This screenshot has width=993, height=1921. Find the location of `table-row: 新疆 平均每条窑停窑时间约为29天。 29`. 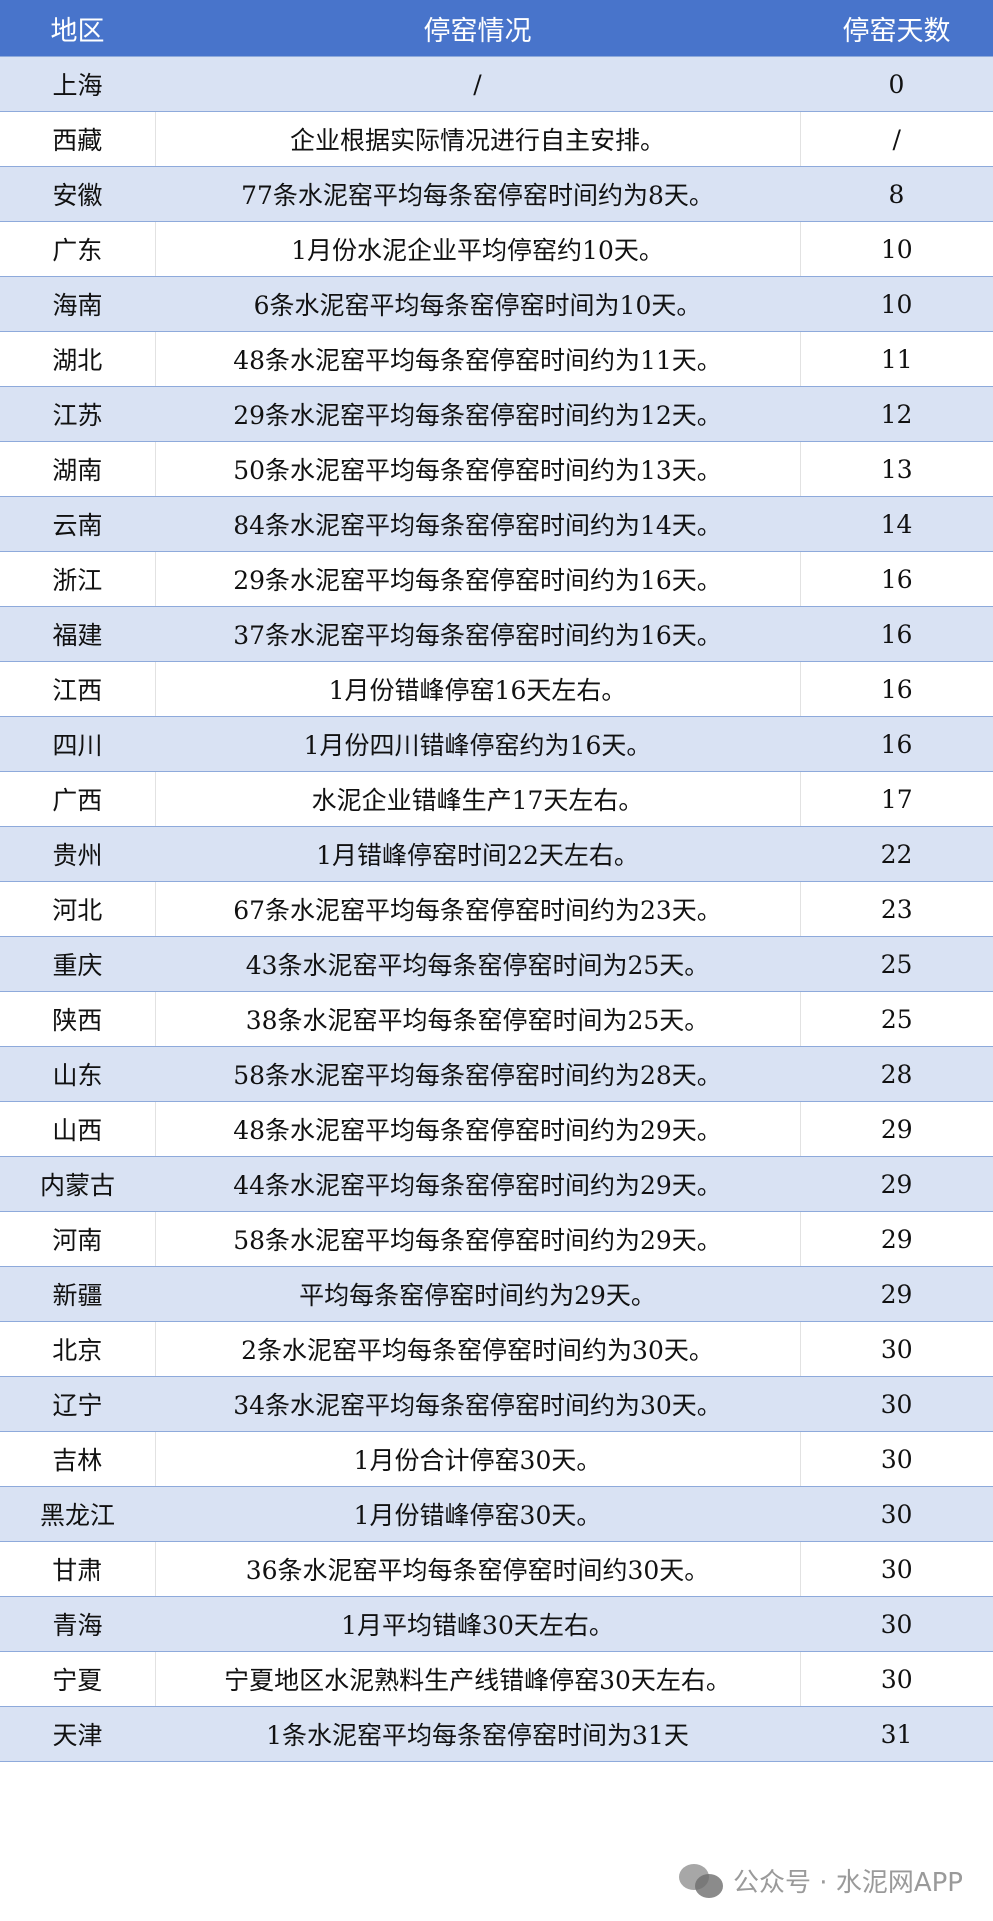

table-row: 新疆 平均每条窑停窑时间约为29天。 29 is located at coordinates (496, 1294).